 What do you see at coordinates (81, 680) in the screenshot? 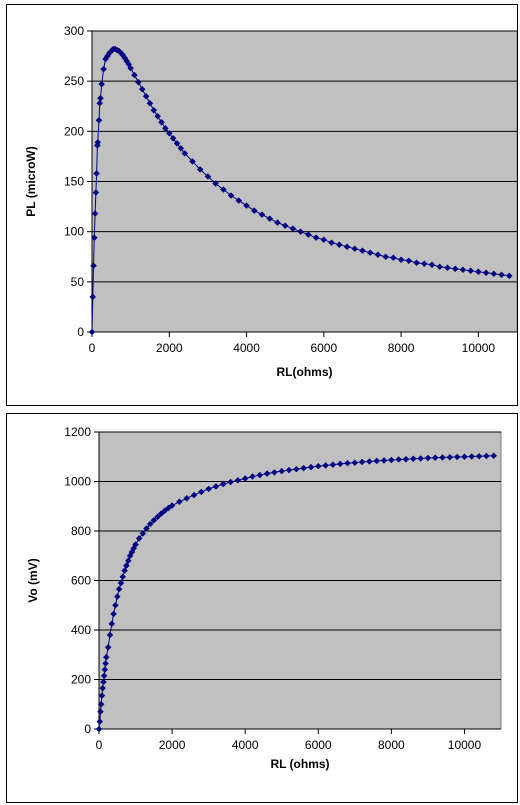
I see `y-tick-label: 200` at bounding box center [81, 680].